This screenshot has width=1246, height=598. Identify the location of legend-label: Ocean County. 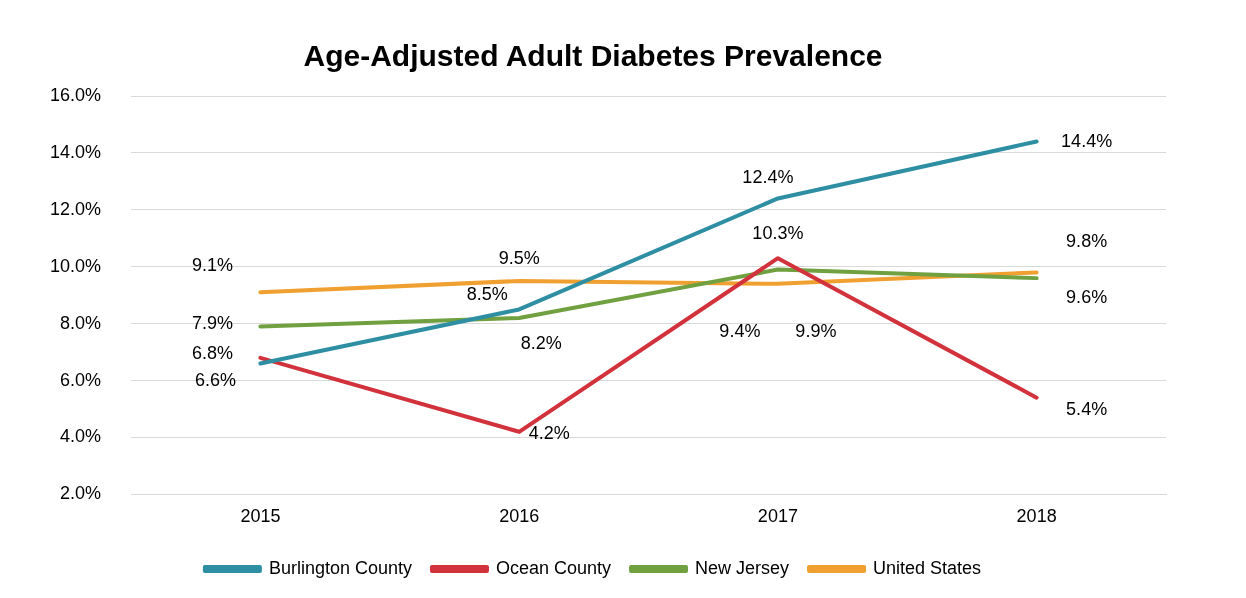
(553, 567).